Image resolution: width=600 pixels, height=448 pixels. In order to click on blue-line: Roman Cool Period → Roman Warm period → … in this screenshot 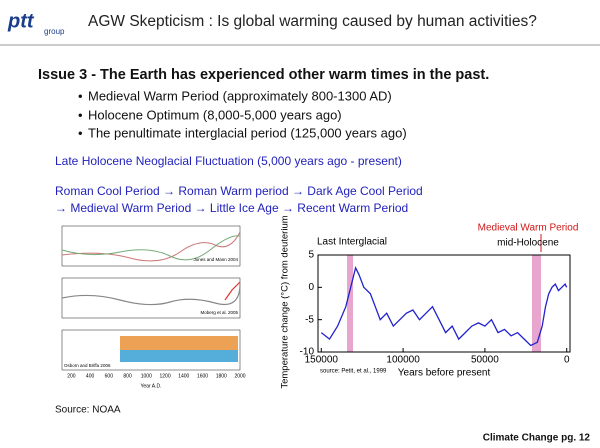, I will do `click(239, 191)`.